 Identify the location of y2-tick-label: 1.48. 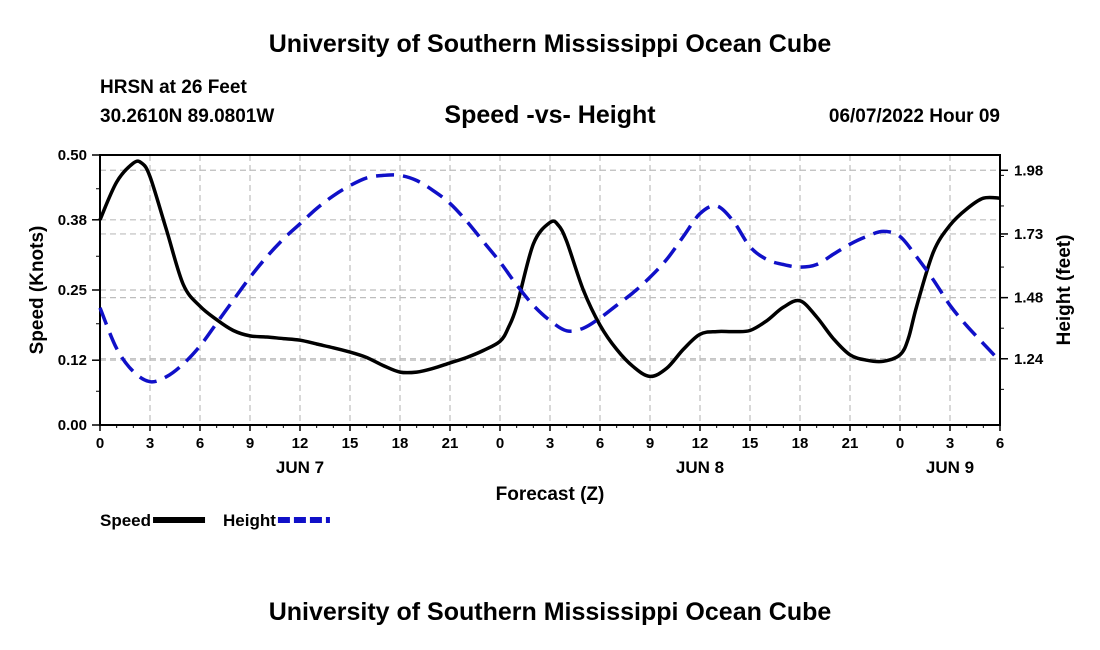
(1028, 298).